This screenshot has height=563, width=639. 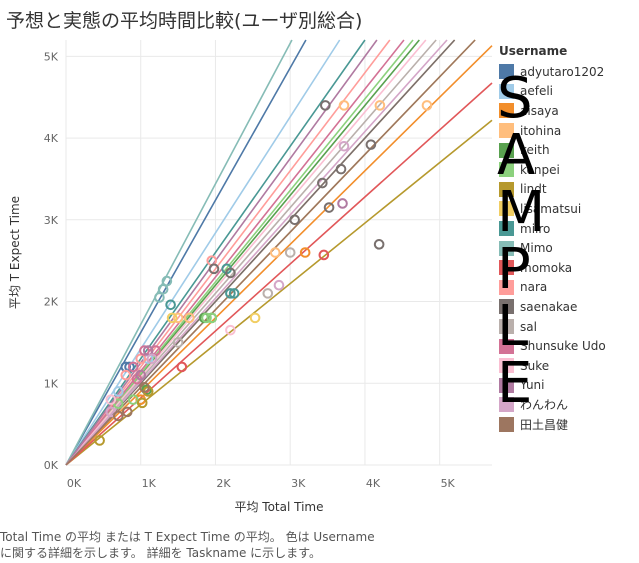 I want to click on legend-item: lindt, so click(x=569, y=190).